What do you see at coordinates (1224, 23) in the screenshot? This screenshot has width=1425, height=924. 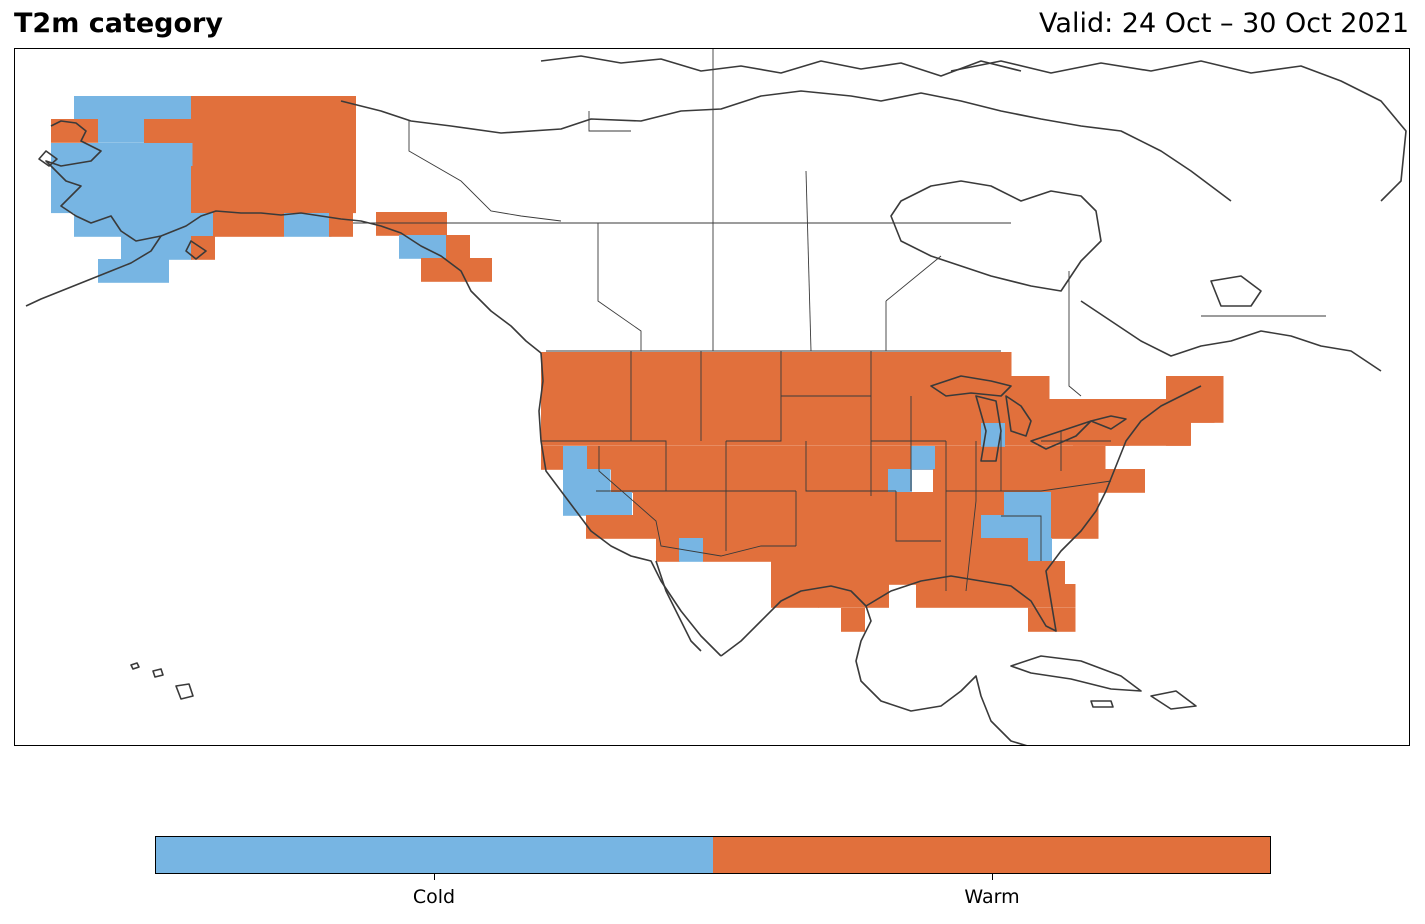 I see `valid-date-label: Valid: 24 Oct – 30 Oct 2021` at bounding box center [1224, 23].